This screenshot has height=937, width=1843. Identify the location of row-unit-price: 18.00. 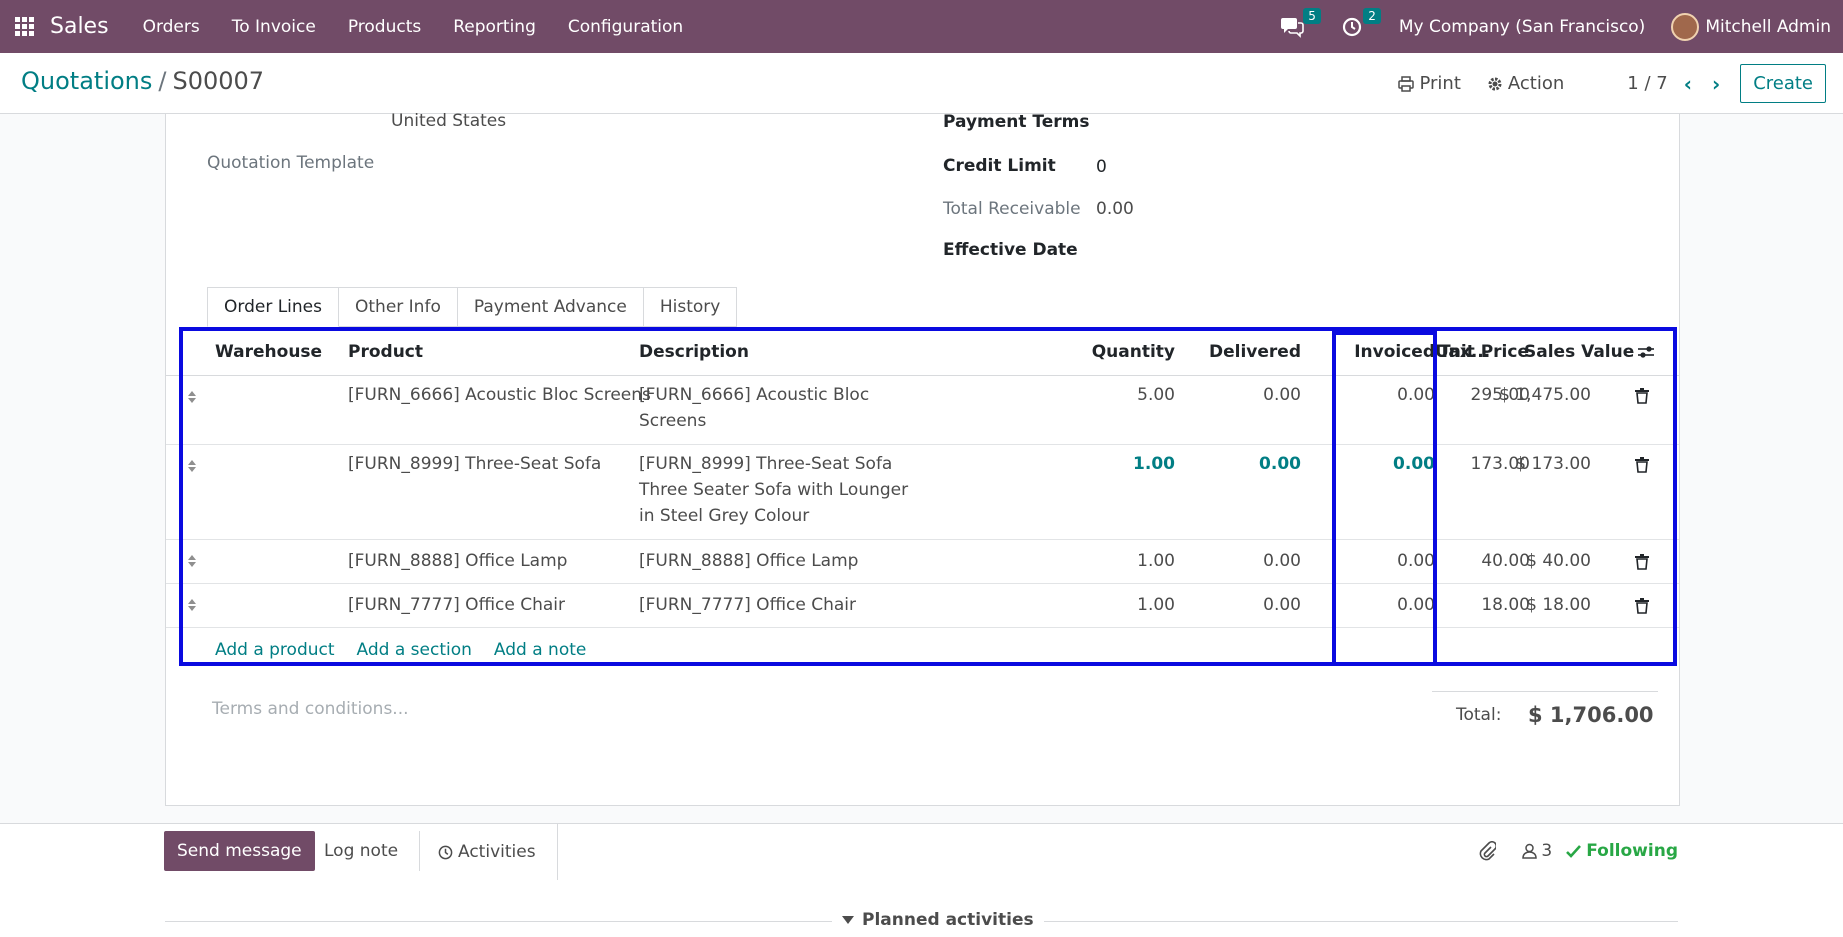
(1505, 605).